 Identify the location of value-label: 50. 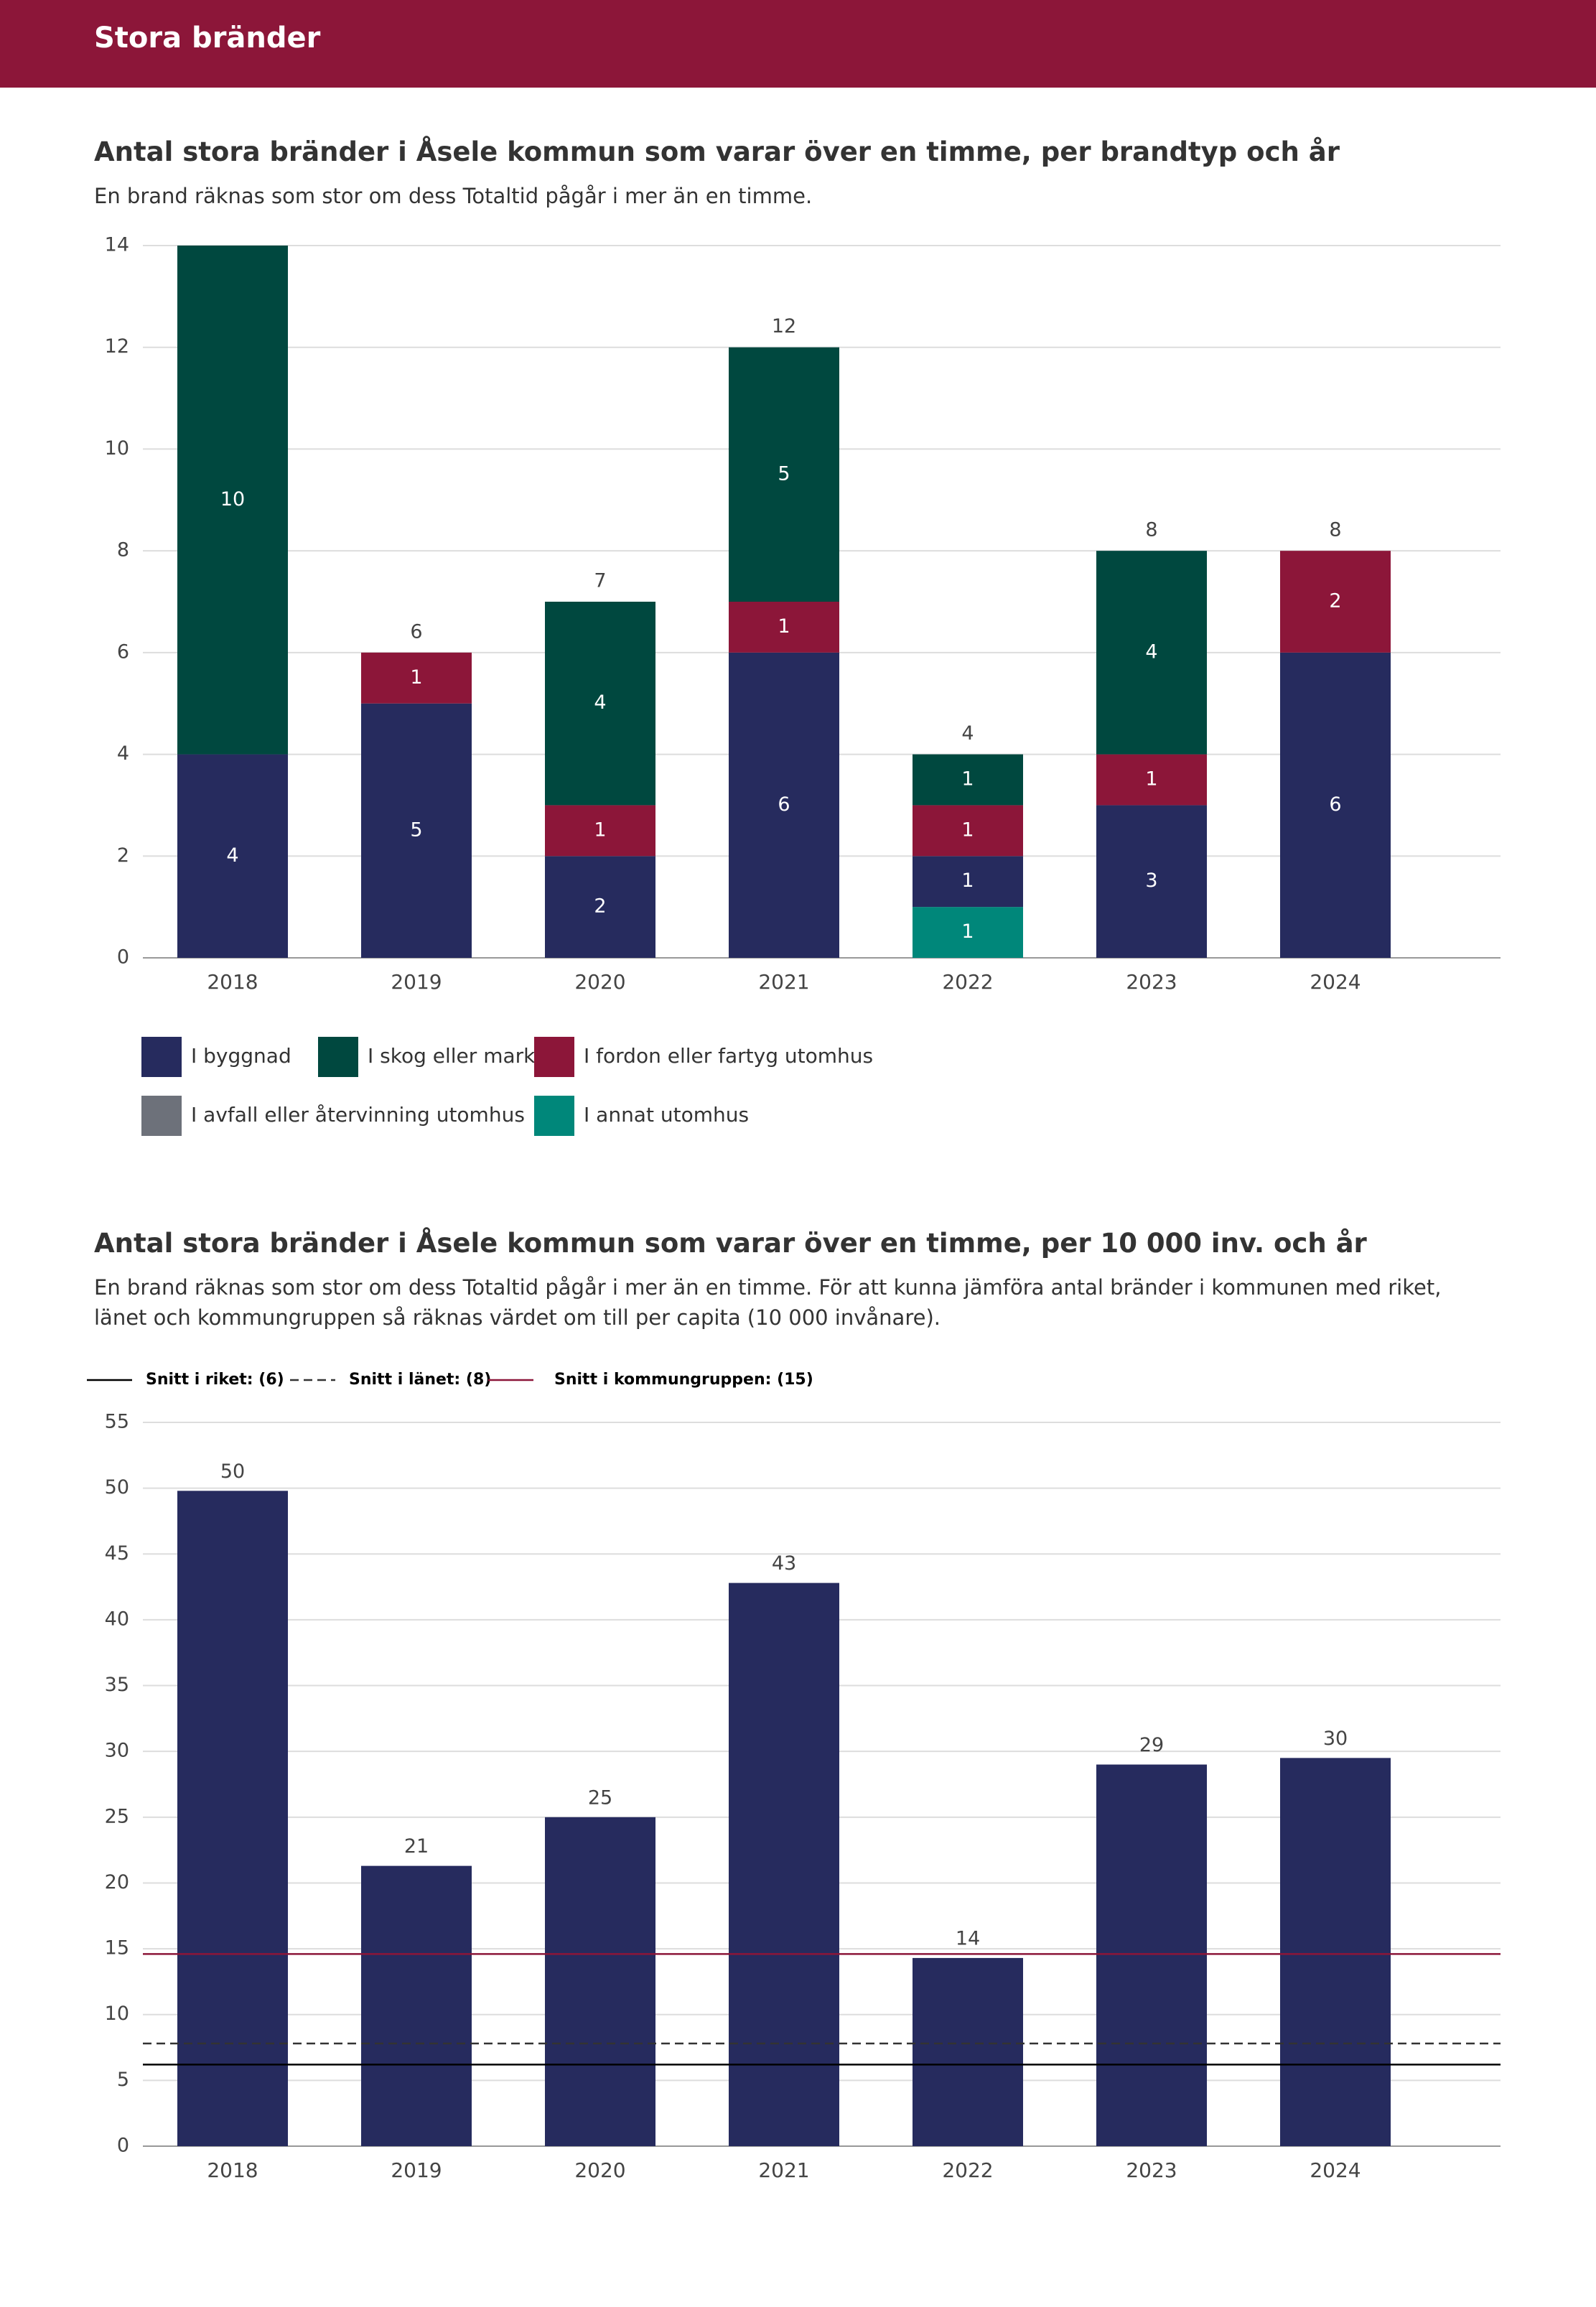
(232, 1471).